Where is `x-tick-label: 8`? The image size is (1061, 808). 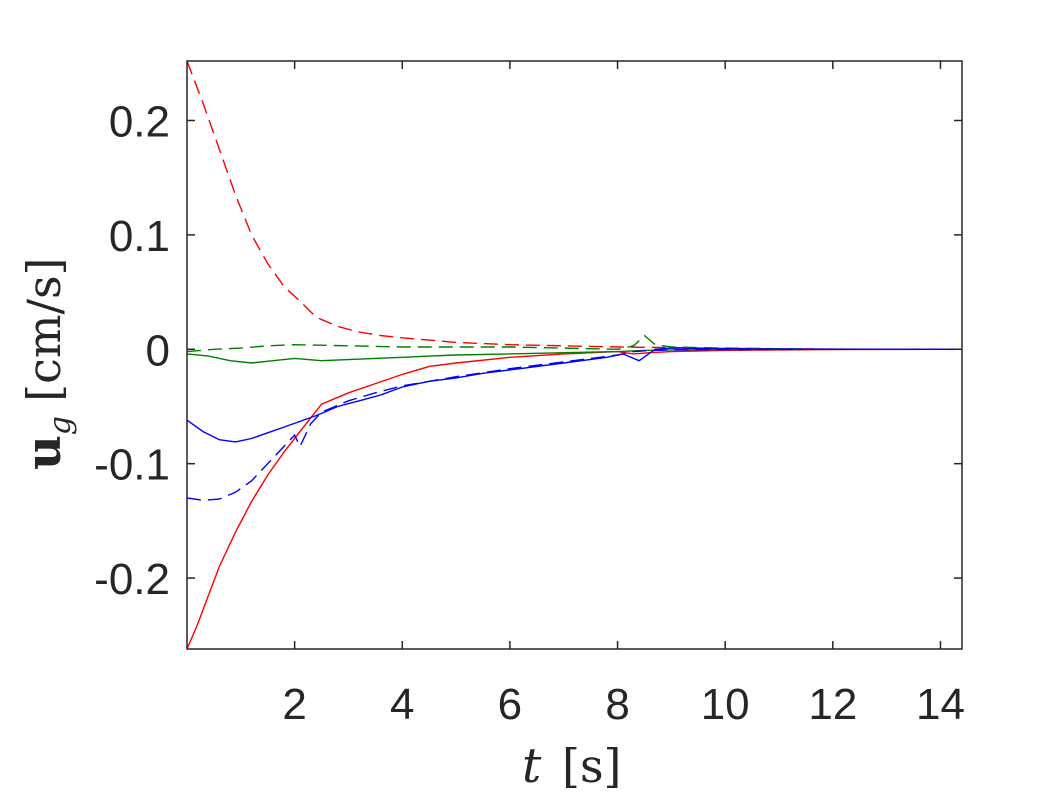 x-tick-label: 8 is located at coordinates (617, 704).